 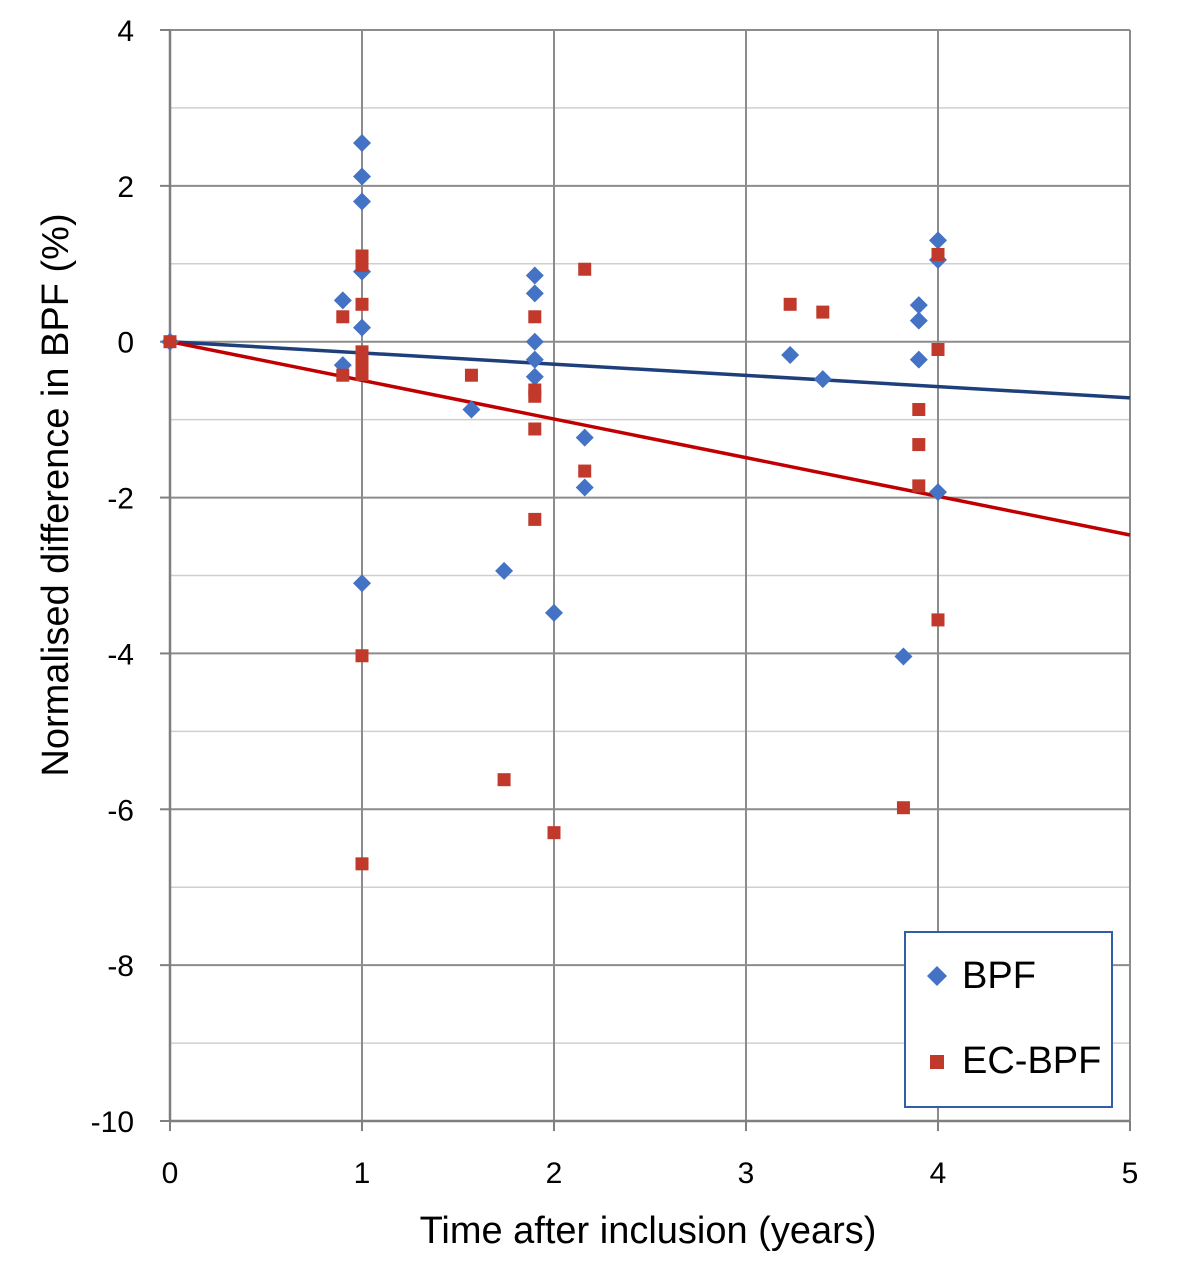 What do you see at coordinates (112, 1122) in the screenshot?
I see `y-tick-label: -10` at bounding box center [112, 1122].